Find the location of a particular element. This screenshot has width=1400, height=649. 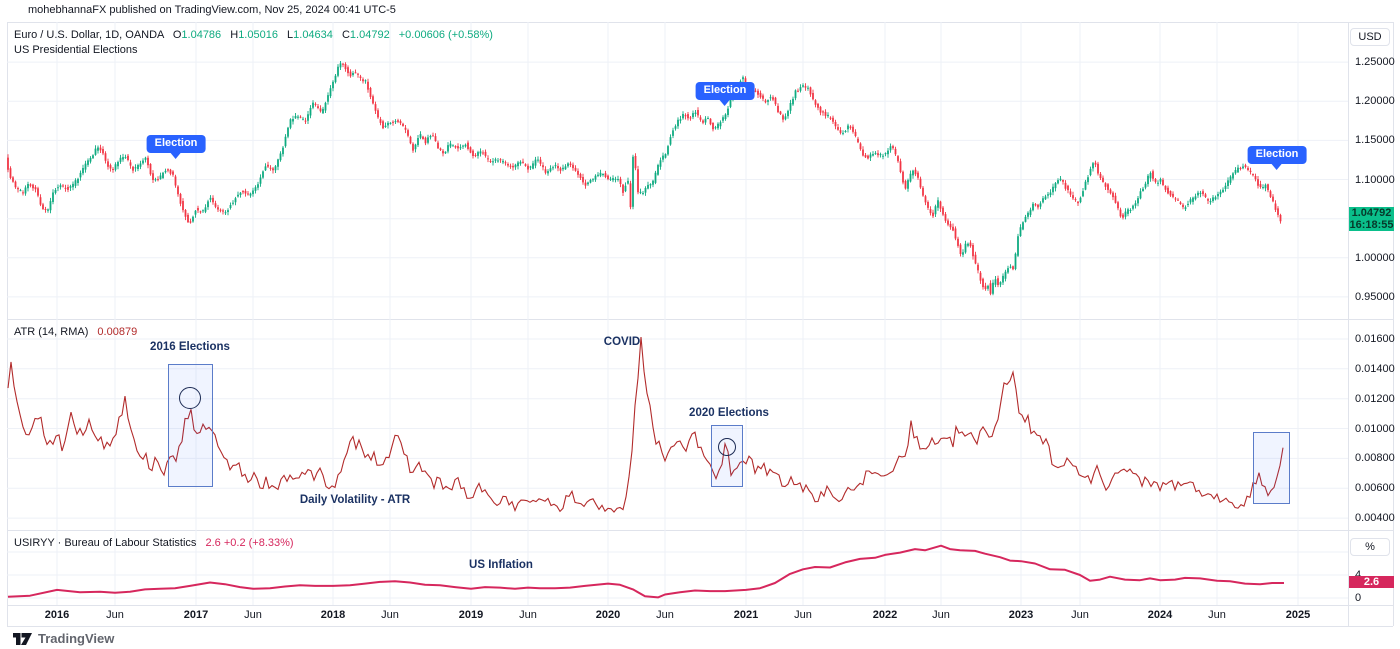

text-annotation: US Inflation is located at coordinates (501, 565).